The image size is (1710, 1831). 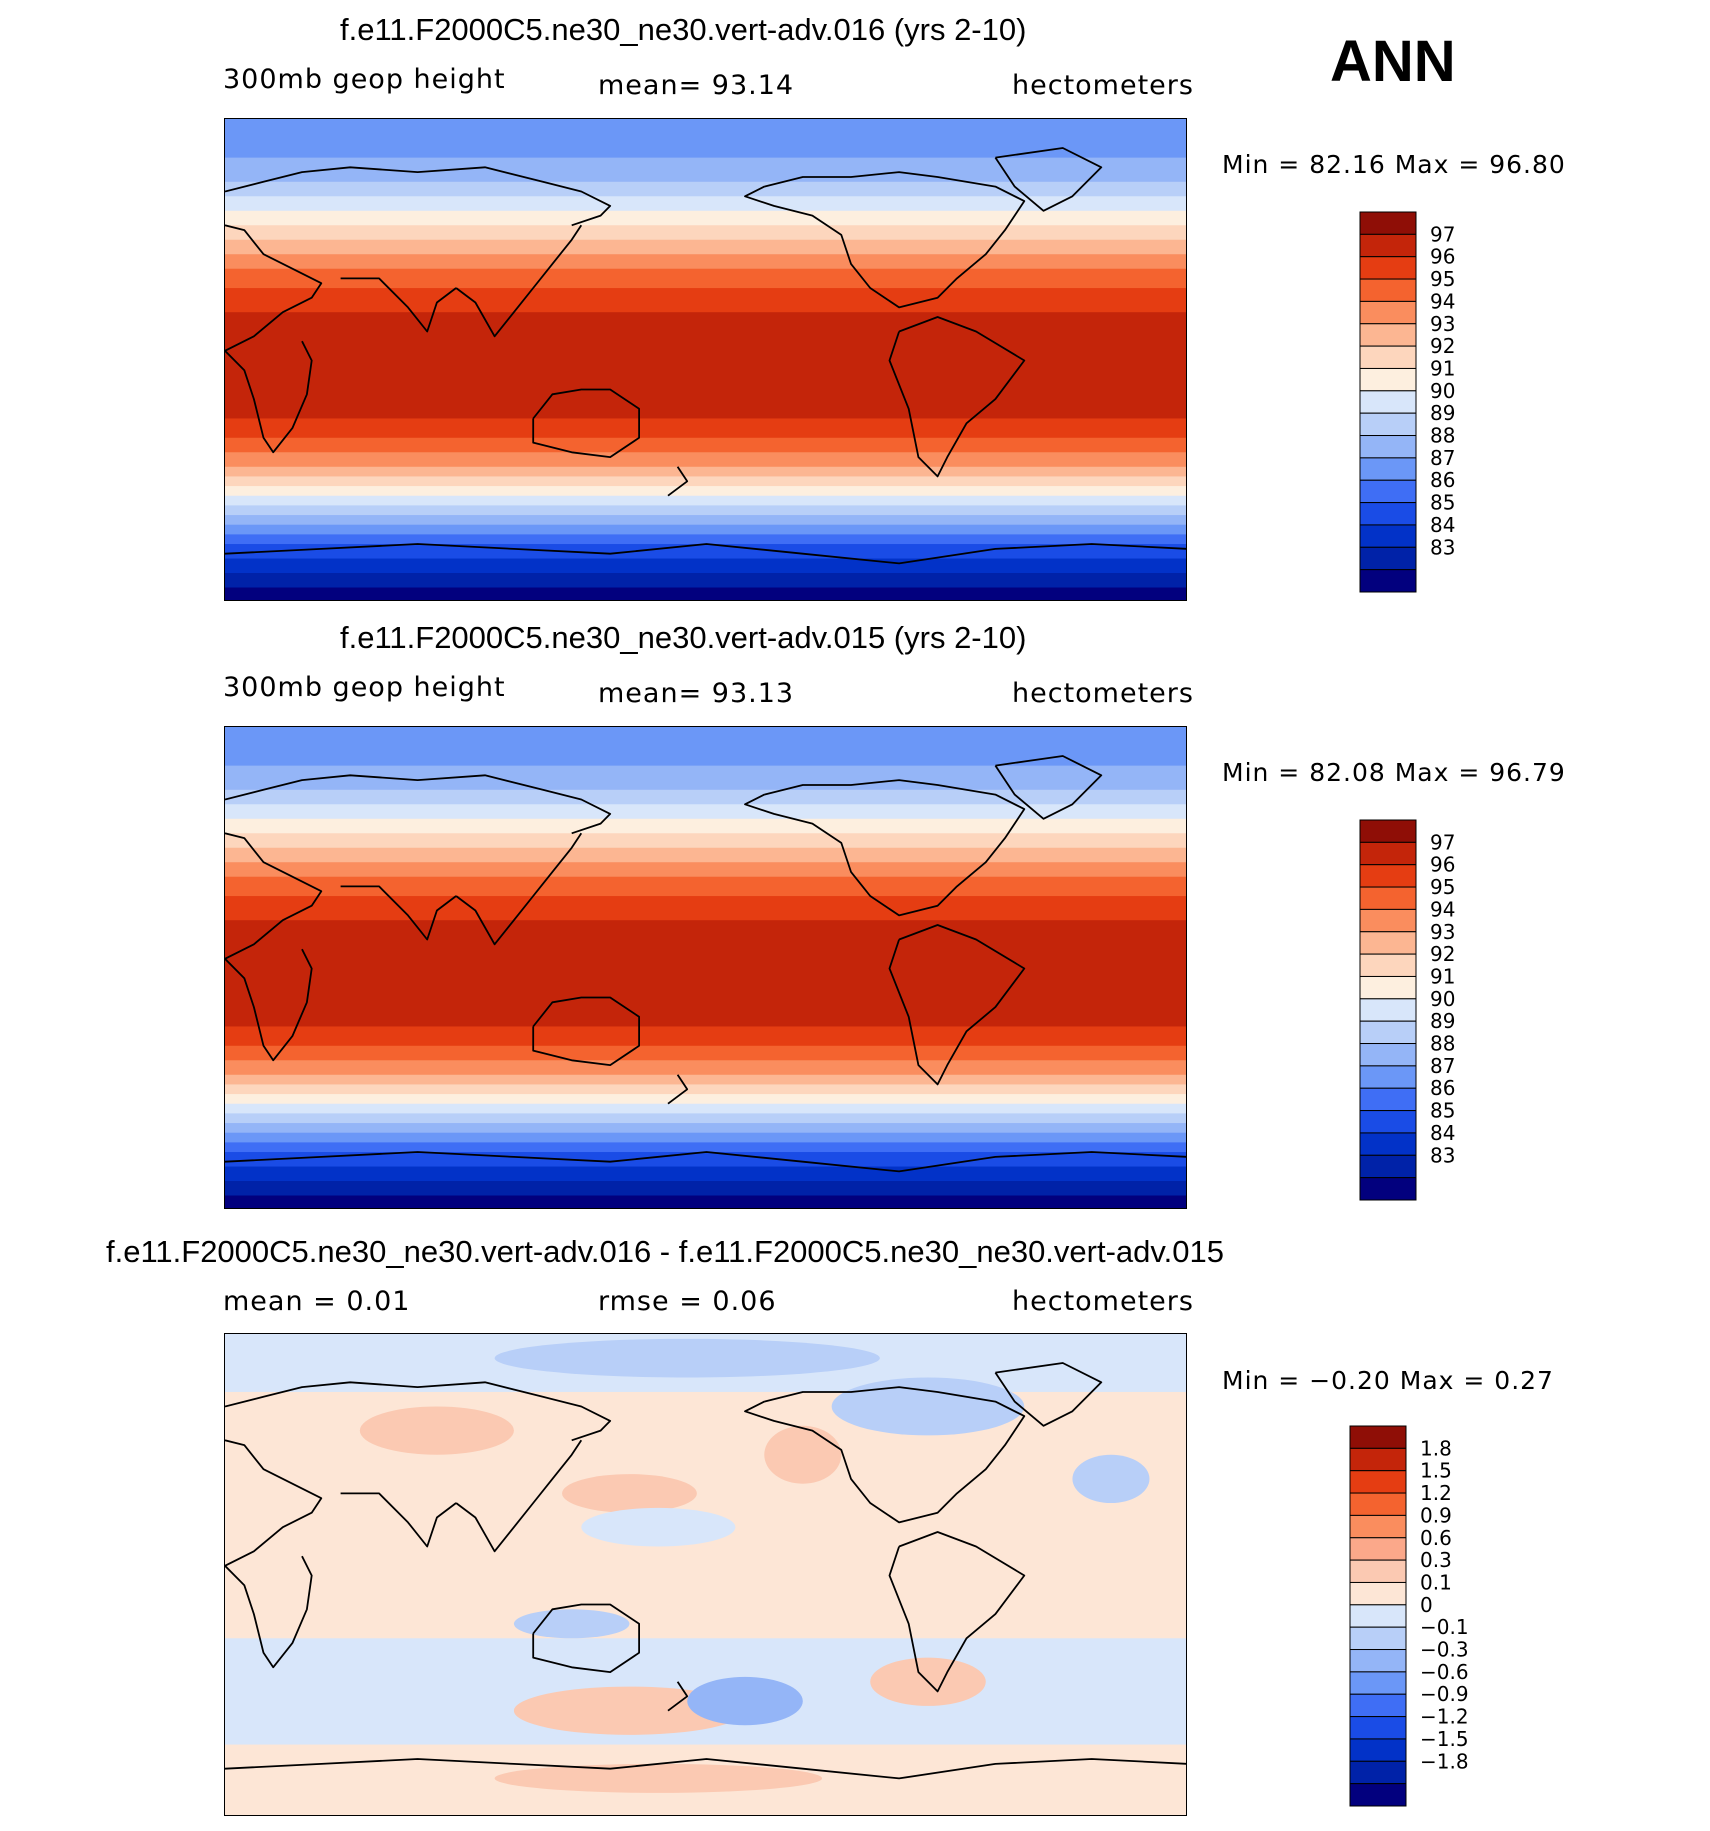 I want to click on panel-2-map, so click(x=705, y=967).